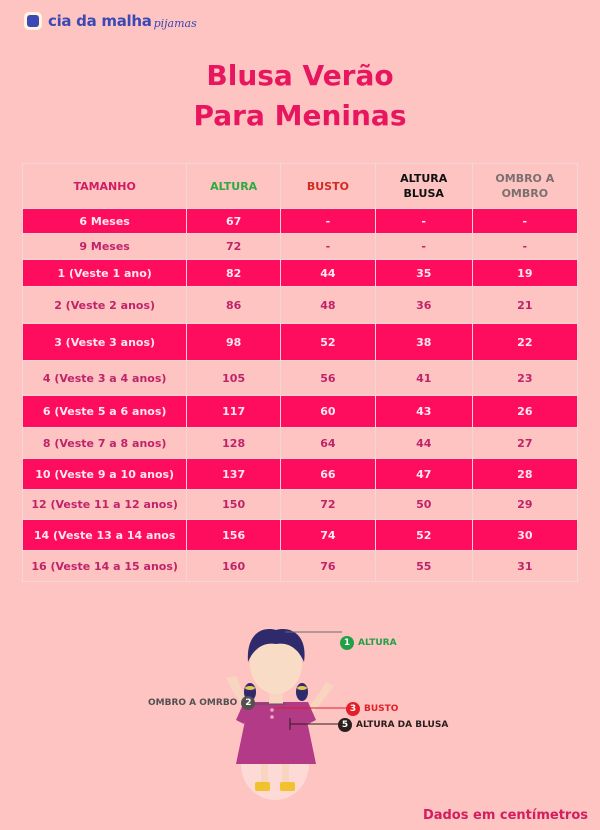 Image resolution: width=600 pixels, height=830 pixels. What do you see at coordinates (525, 411) in the screenshot?
I see `cell-ombro: 26` at bounding box center [525, 411].